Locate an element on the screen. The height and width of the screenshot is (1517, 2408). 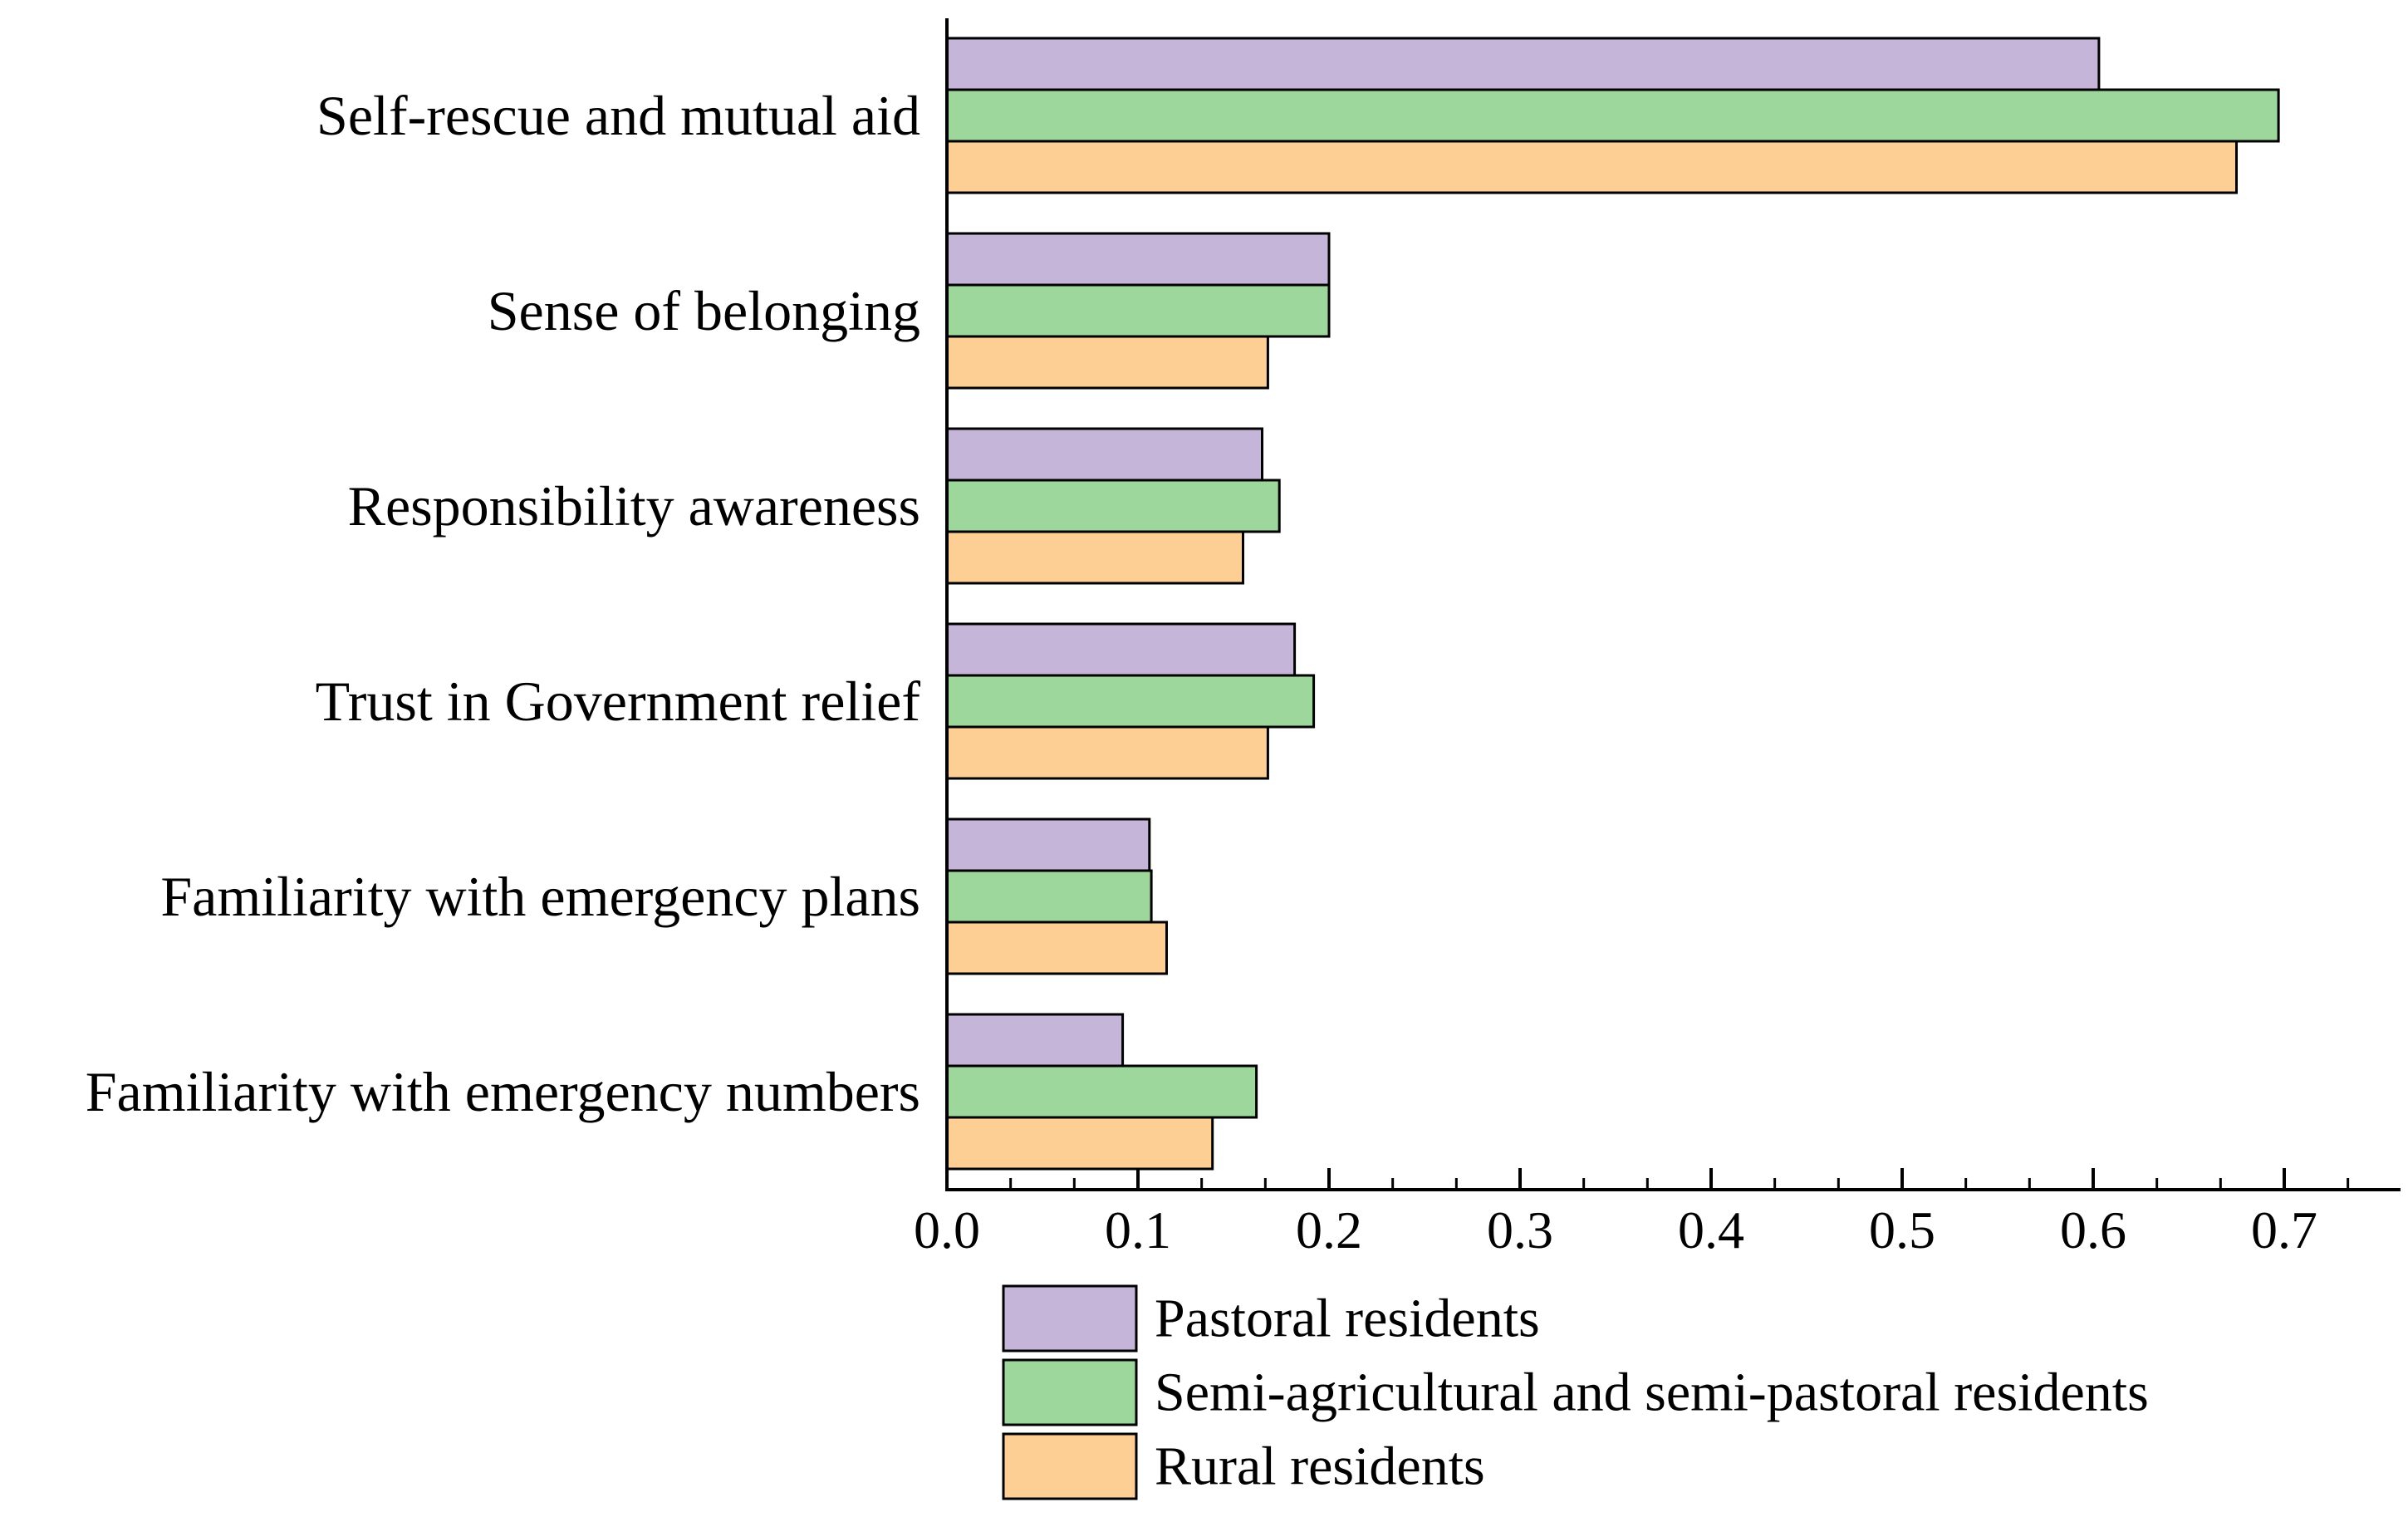
category-label-3: Responsibility awareness is located at coordinates (634, 506).